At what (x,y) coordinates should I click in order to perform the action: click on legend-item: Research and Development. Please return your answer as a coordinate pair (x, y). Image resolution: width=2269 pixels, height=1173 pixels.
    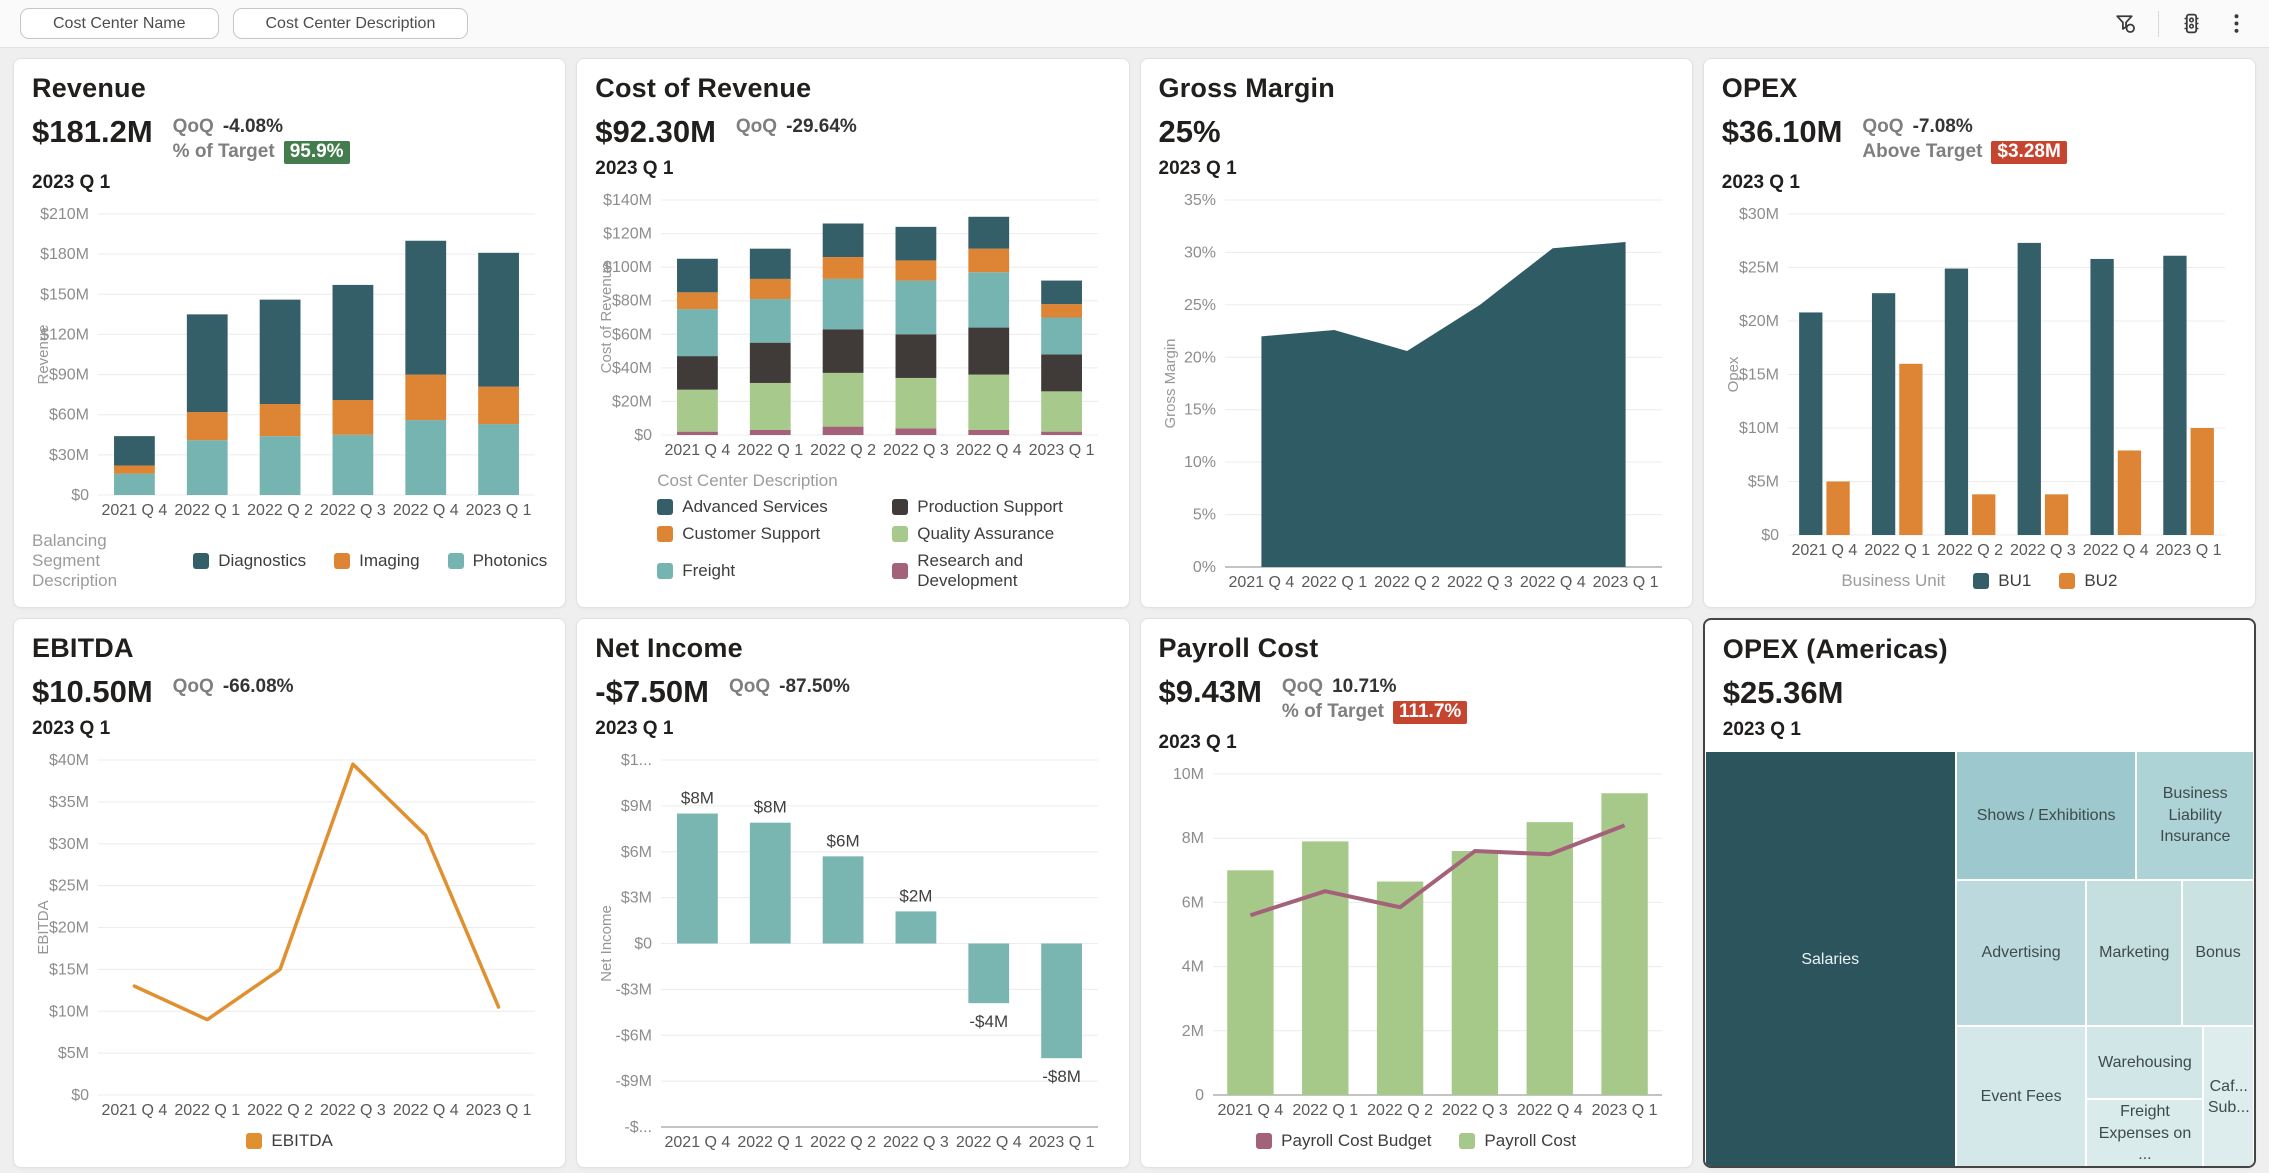
    Looking at the image, I should click on (1001, 571).